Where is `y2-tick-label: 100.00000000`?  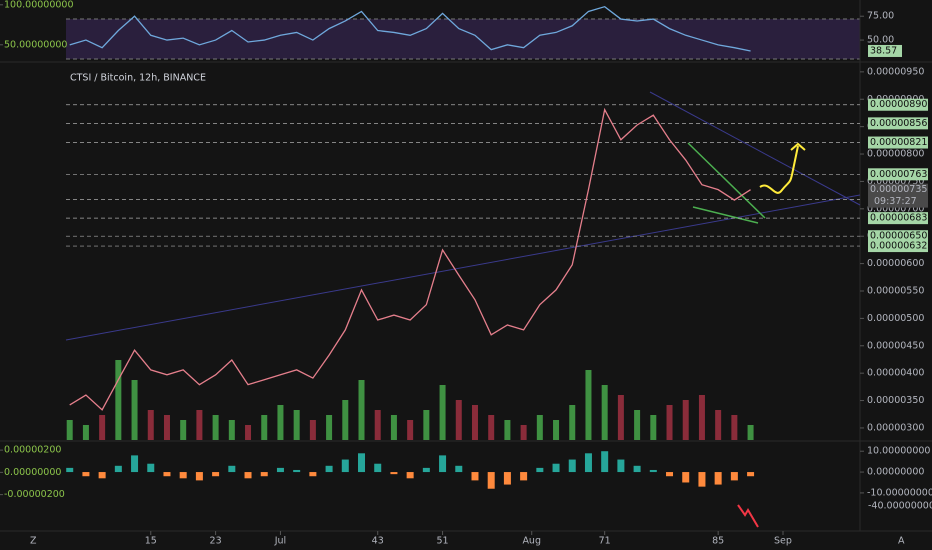 y2-tick-label: 100.00000000 is located at coordinates (39, 5).